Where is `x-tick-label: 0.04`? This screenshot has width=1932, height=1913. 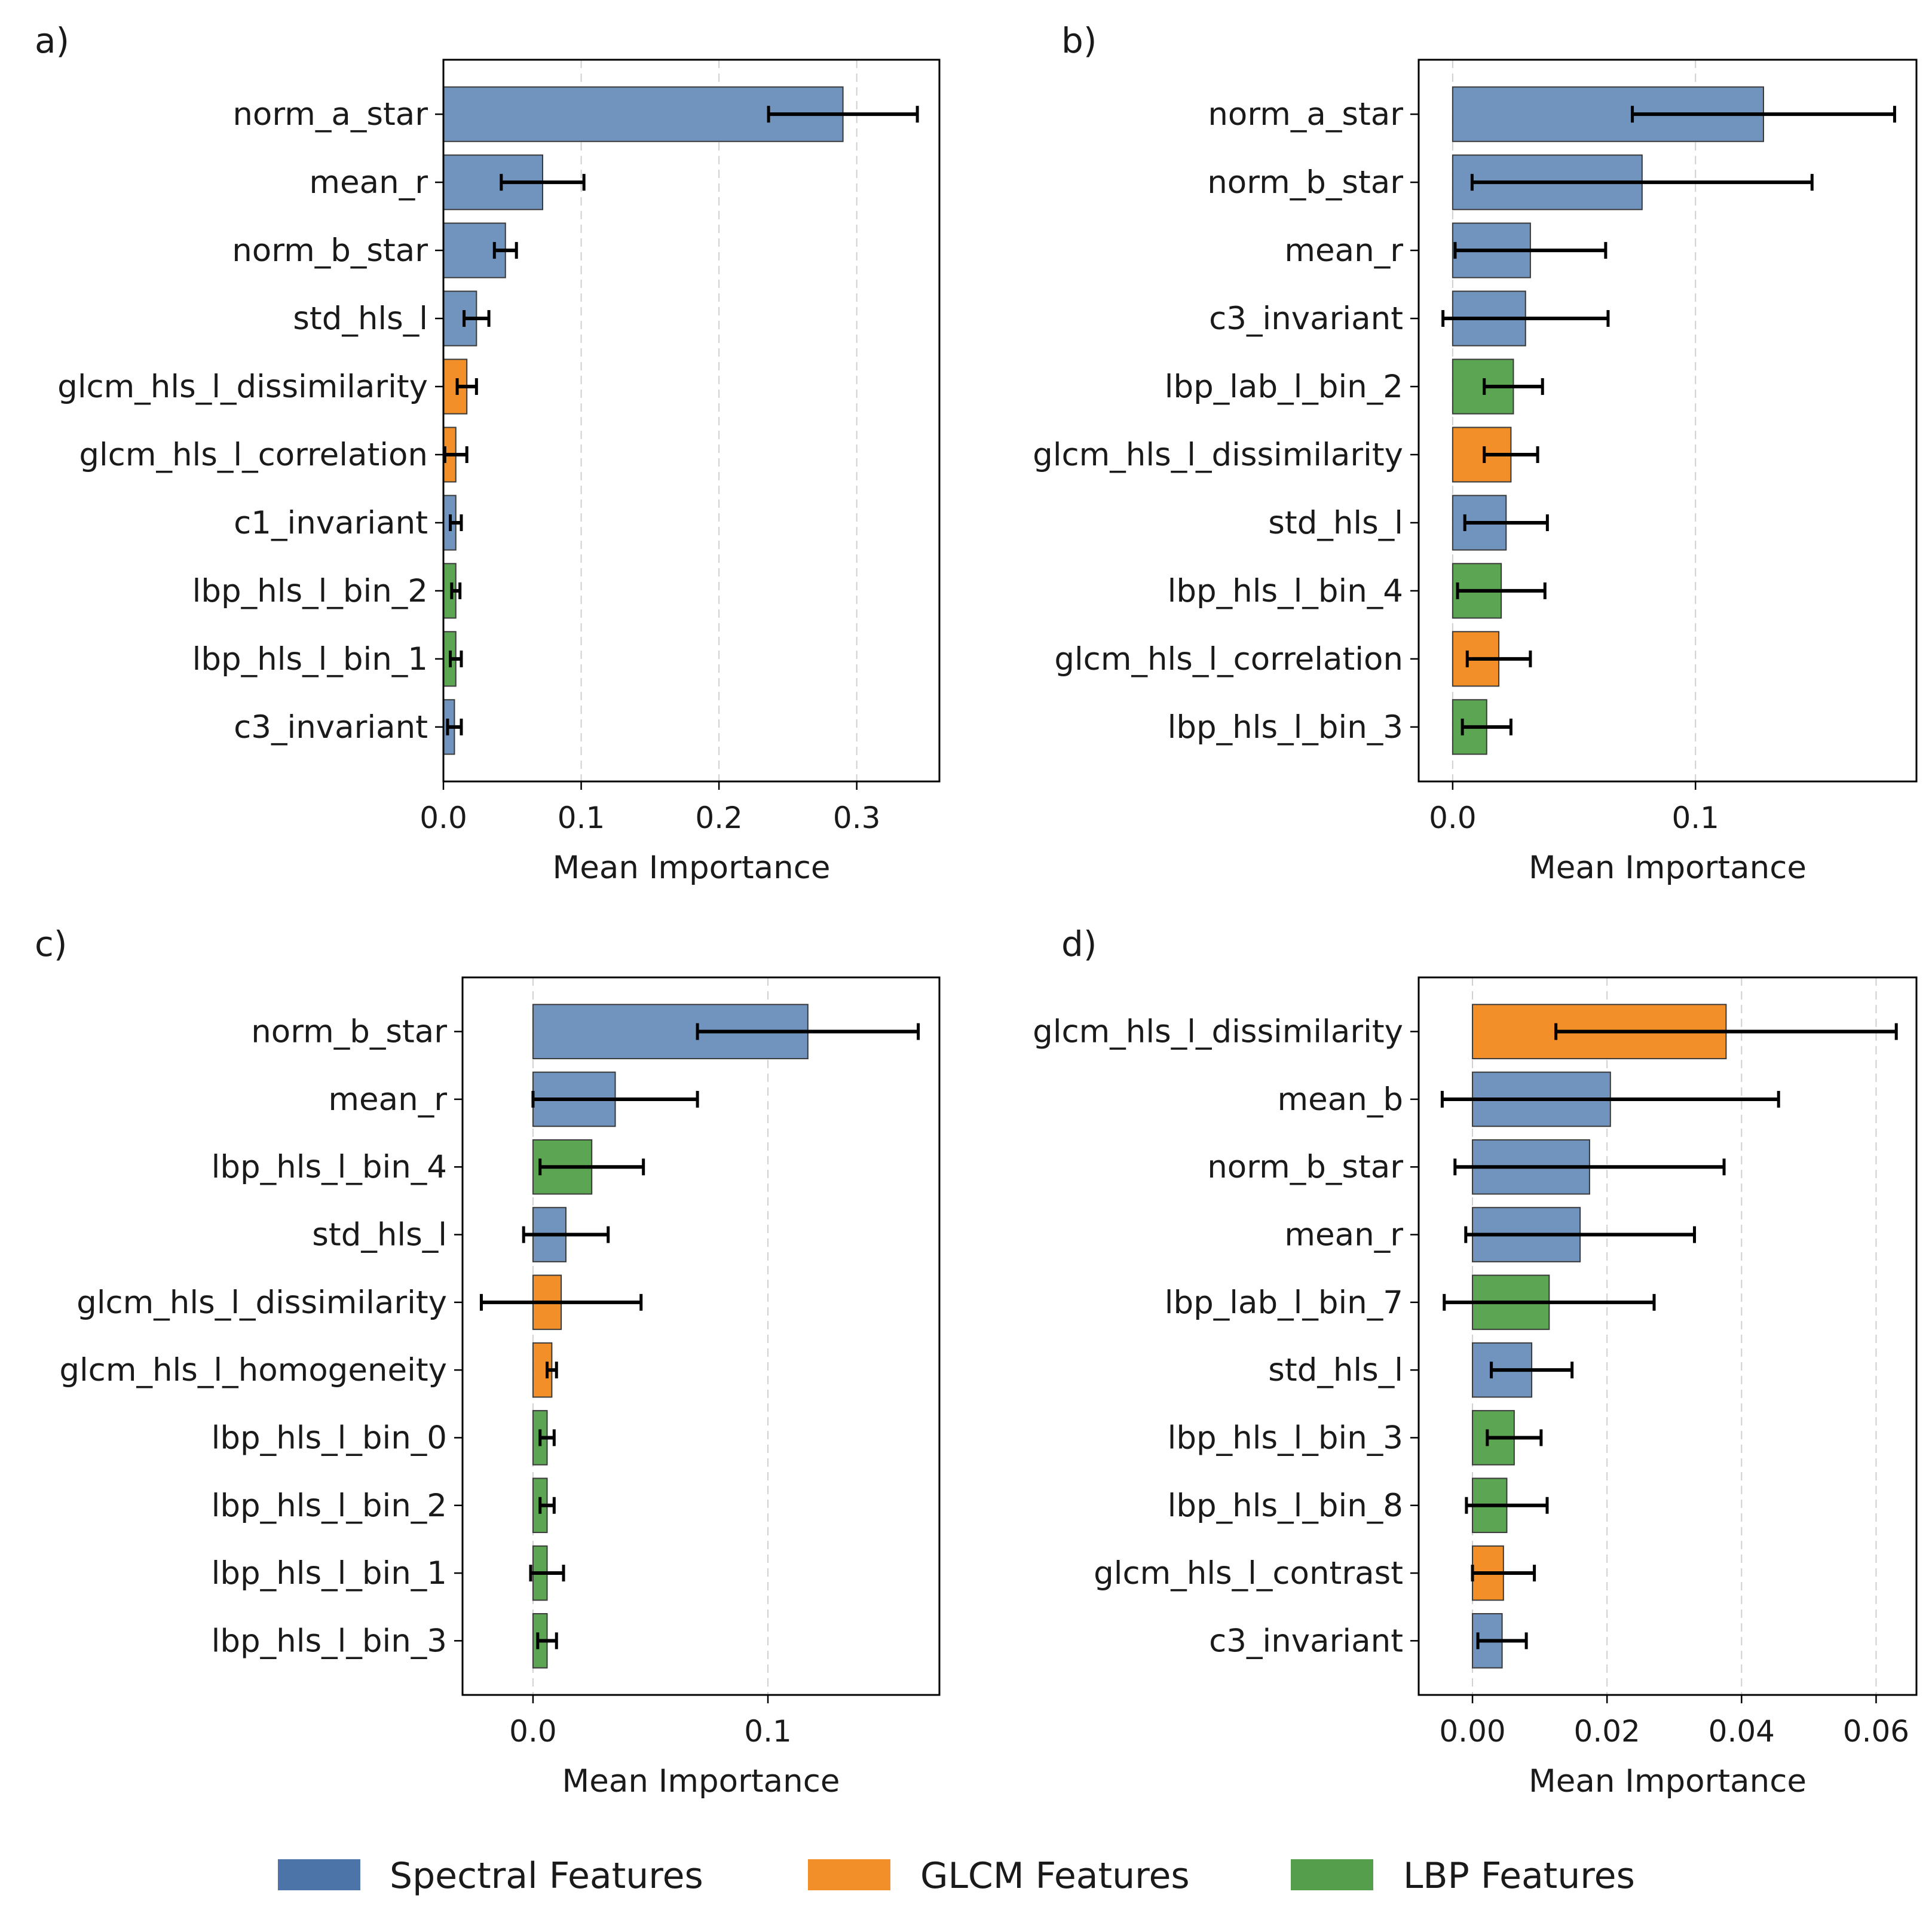 x-tick-label: 0.04 is located at coordinates (1742, 1731).